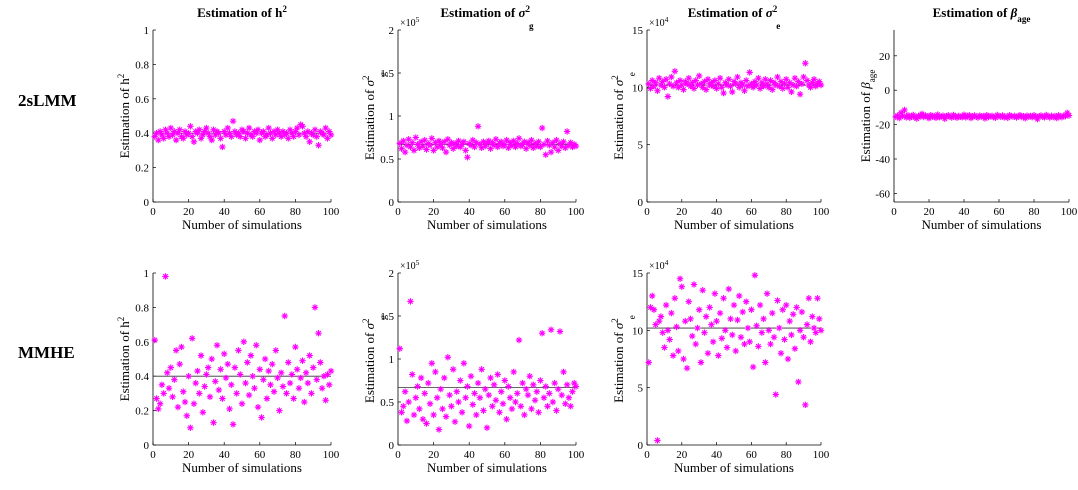 The image size is (1078, 490). Describe the element at coordinates (387, 74) in the screenshot. I see `y-tick-label: 1.5` at that location.